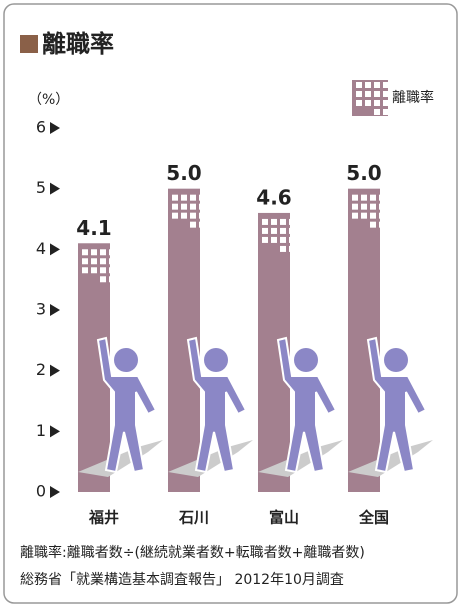 Image resolution: width=461 pixels, height=607 pixels. What do you see at coordinates (413, 97) in the screenshot?
I see `legend-label: 離職率` at bounding box center [413, 97].